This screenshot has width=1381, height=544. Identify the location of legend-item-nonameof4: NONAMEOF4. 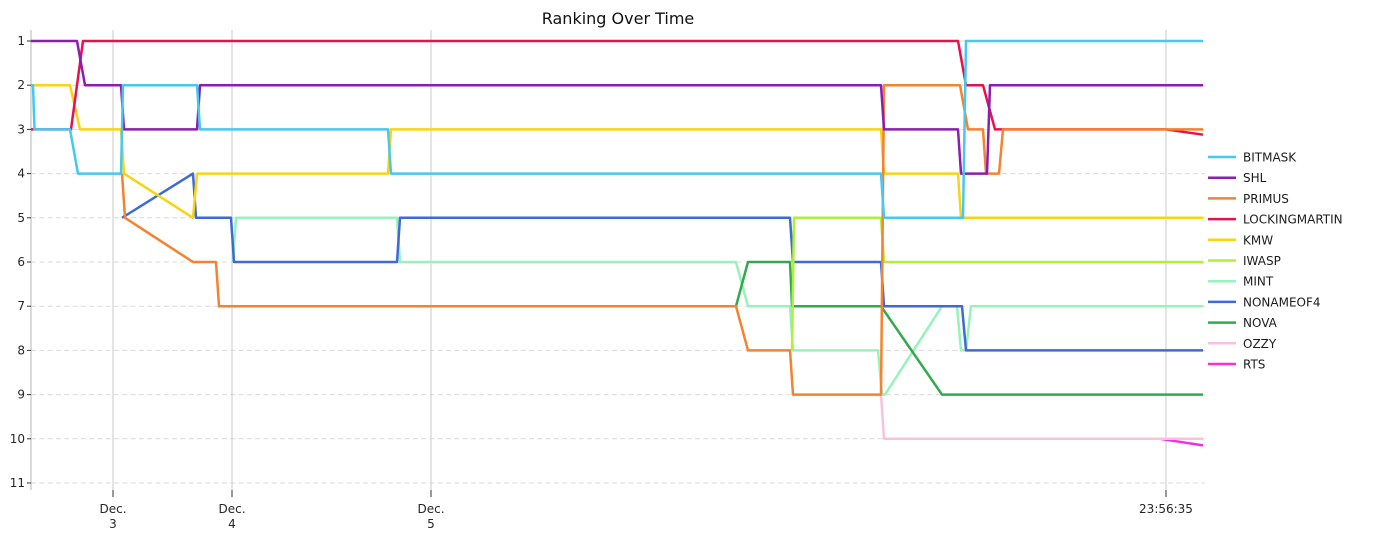
(1264, 302).